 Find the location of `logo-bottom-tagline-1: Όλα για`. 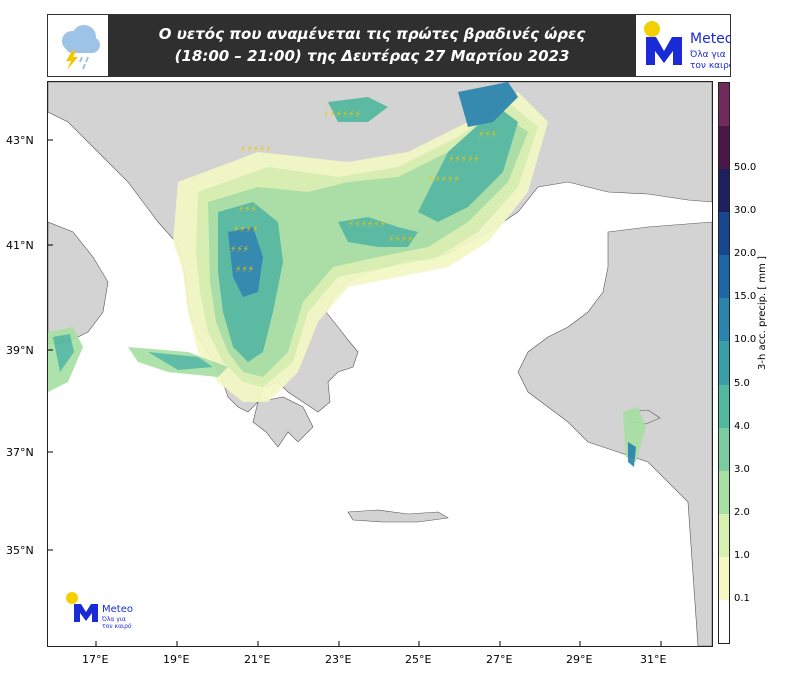

logo-bottom-tagline-1: Όλα για is located at coordinates (113, 619).